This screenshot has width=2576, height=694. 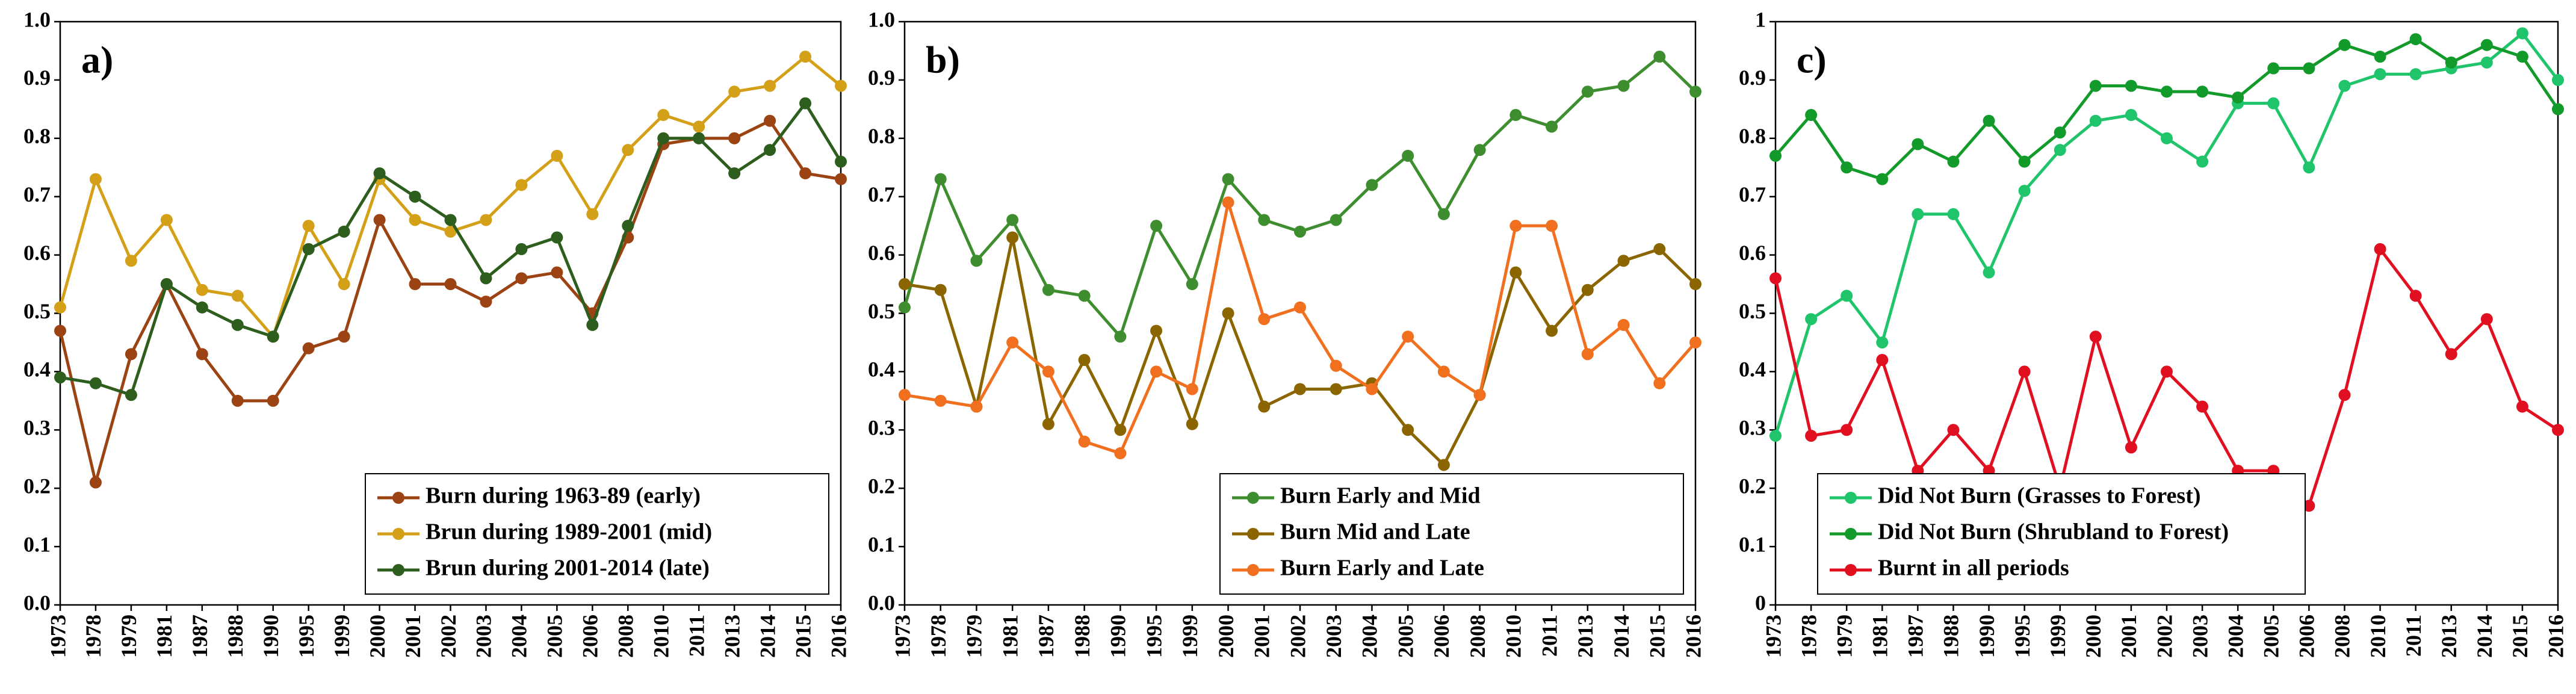 What do you see at coordinates (2053, 532) in the screenshot?
I see `legend-label: Did Not Burn (Shrubland to Forest)` at bounding box center [2053, 532].